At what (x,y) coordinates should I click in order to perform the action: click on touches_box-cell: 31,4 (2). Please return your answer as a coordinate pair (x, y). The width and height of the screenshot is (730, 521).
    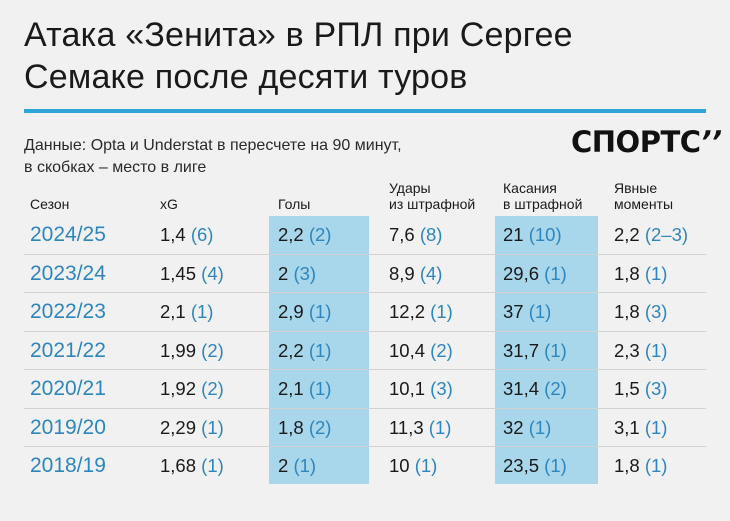
    Looking at the image, I should click on (535, 389).